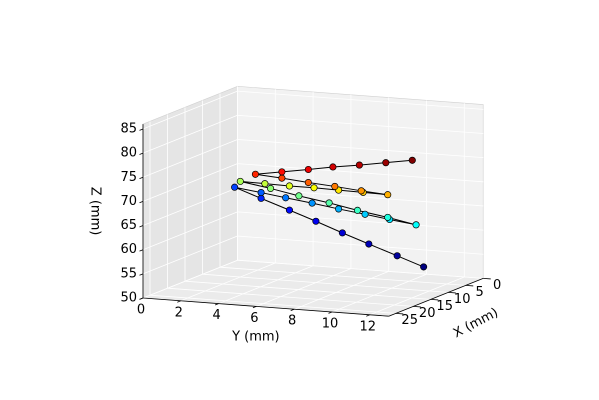 The height and width of the screenshot is (400, 599). Describe the element at coordinates (427, 313) in the screenshot. I see `x-tick-label: 20` at that location.